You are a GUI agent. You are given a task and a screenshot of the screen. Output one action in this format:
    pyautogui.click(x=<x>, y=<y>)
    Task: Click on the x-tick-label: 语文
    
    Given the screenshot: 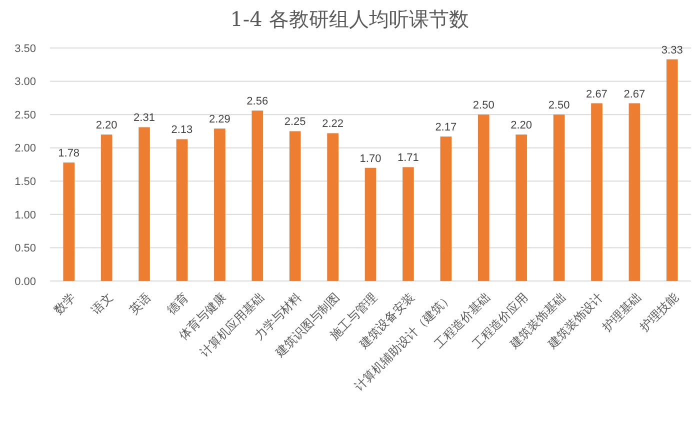 What is the action you would take?
    pyautogui.click(x=102, y=304)
    